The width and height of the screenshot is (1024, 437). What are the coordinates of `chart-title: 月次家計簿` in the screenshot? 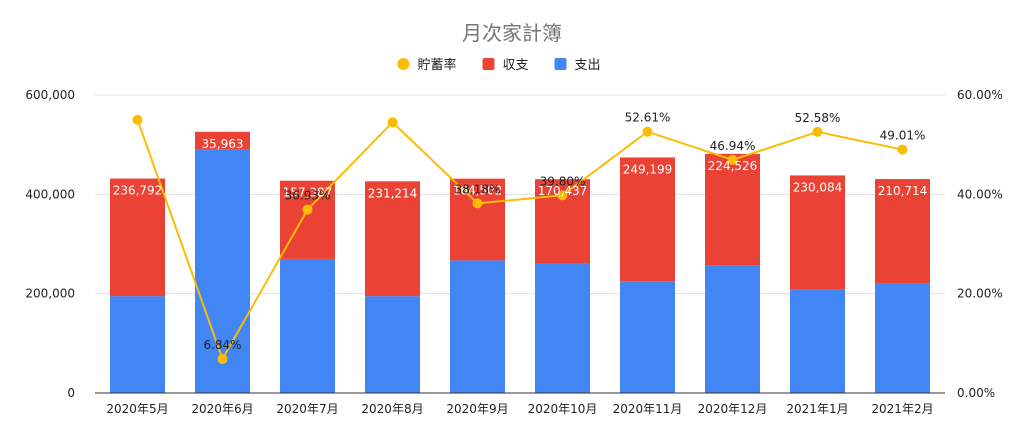 It's located at (512, 33).